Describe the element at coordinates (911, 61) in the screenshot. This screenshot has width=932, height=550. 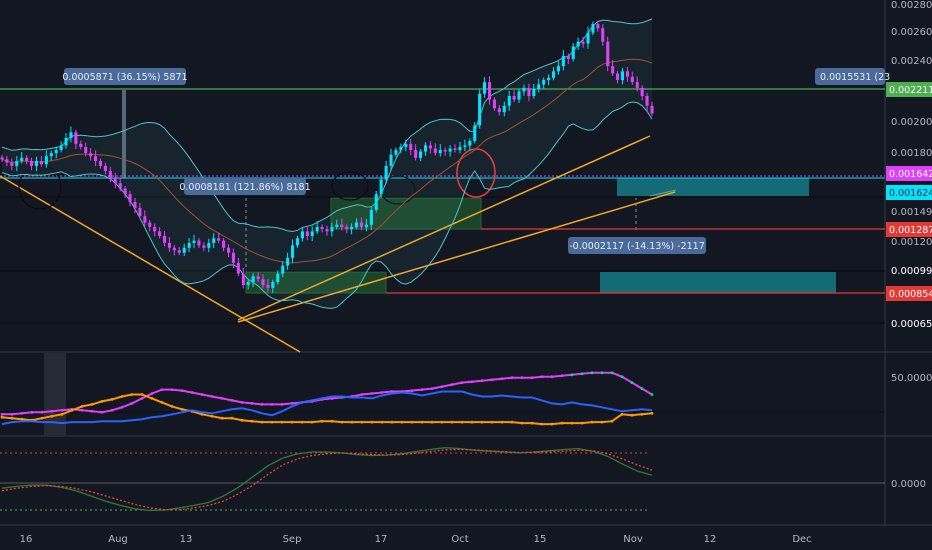
I see `price-tick: 0.0024000` at that location.